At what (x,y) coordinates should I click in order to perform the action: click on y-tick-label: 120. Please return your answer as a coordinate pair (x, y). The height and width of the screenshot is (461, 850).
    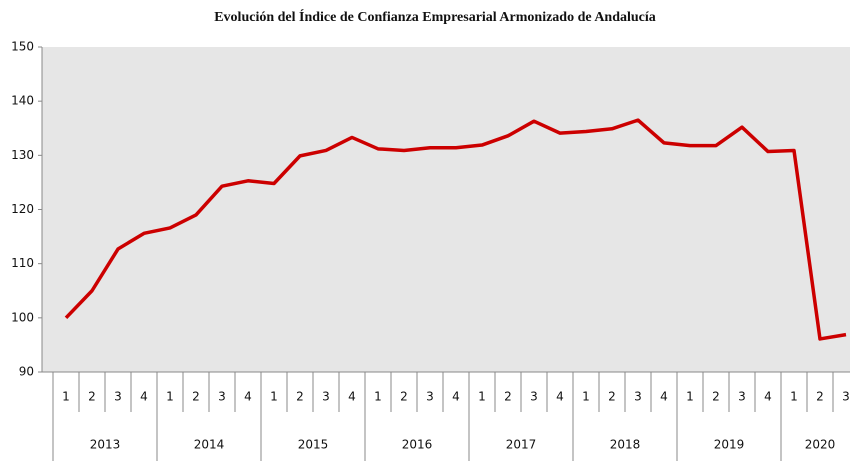
    Looking at the image, I should click on (22, 209).